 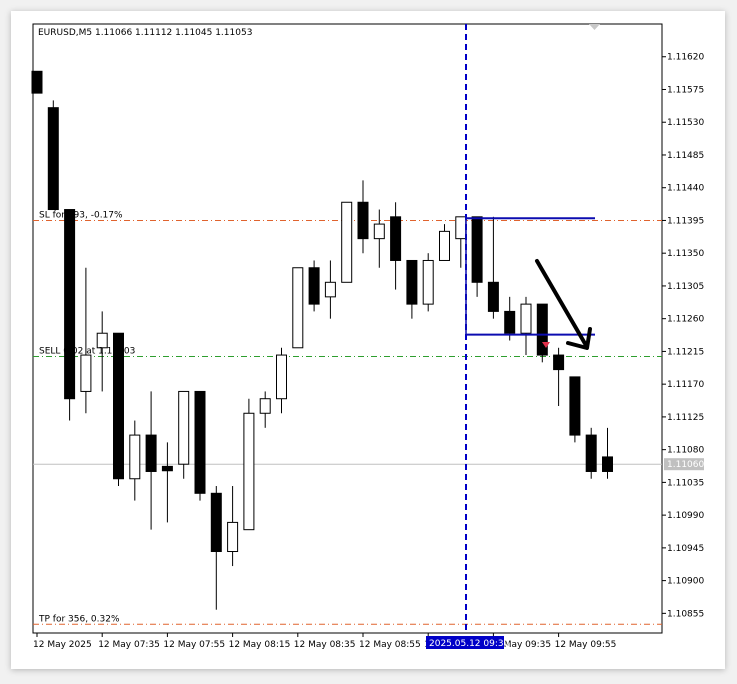 I want to click on x-tick-label: 12 May 09:55, so click(x=586, y=645).